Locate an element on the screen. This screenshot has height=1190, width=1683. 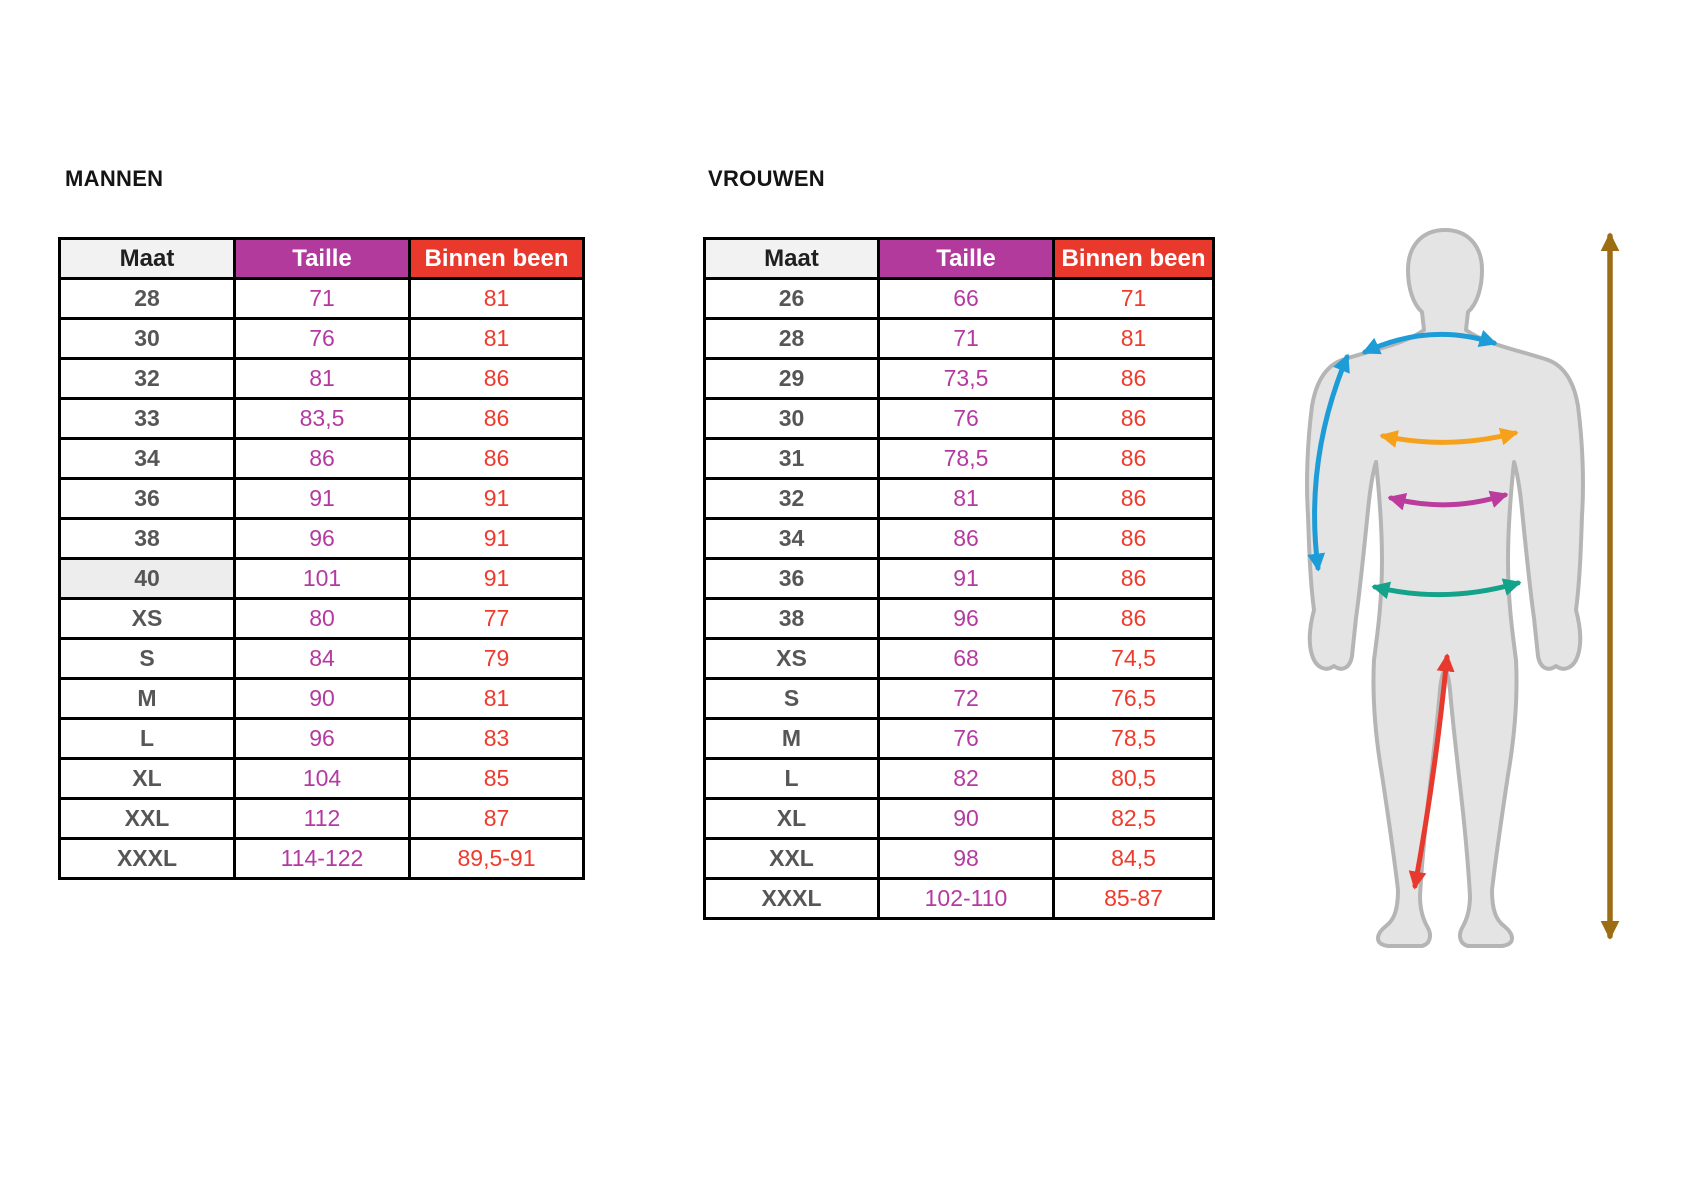
cell-taille: 80 is located at coordinates (322, 618).